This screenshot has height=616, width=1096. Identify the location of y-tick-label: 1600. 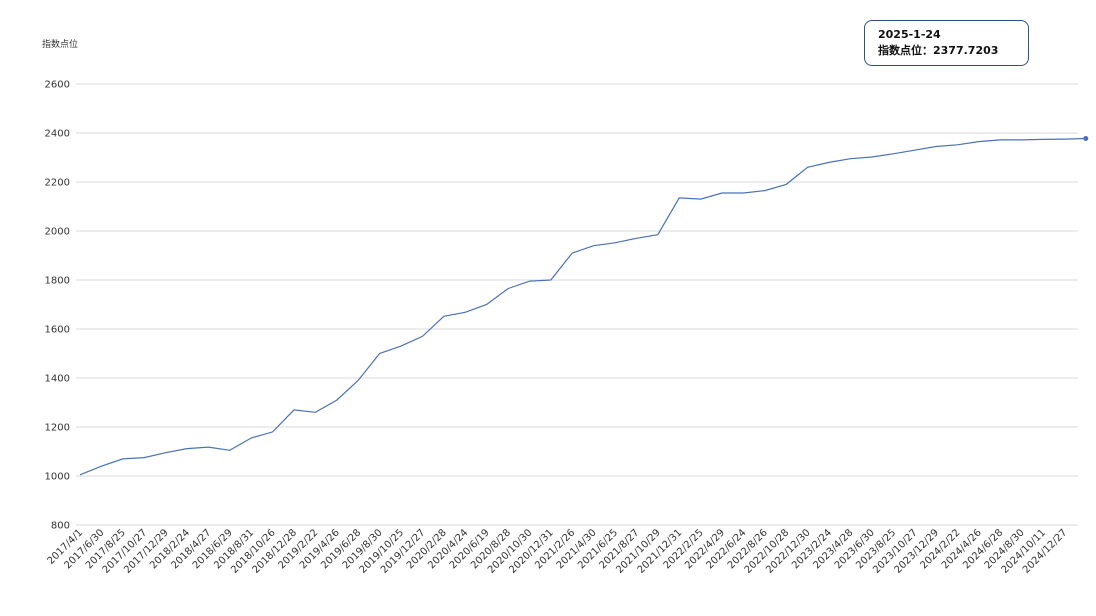
(57, 330).